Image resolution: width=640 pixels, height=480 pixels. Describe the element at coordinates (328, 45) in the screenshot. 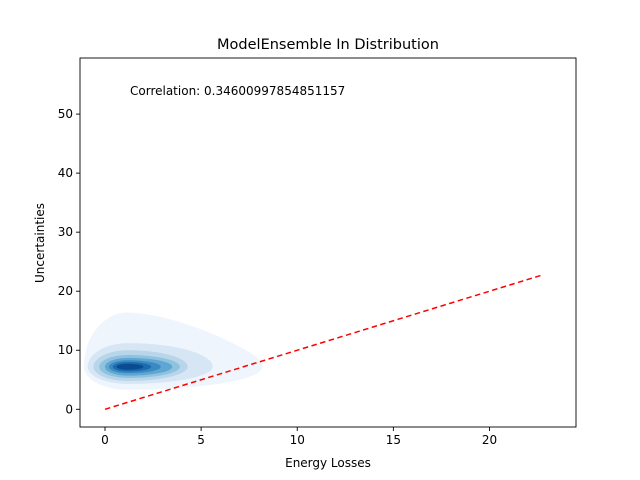

I see `chart-title: ModelEnsemble In Distribution` at that location.